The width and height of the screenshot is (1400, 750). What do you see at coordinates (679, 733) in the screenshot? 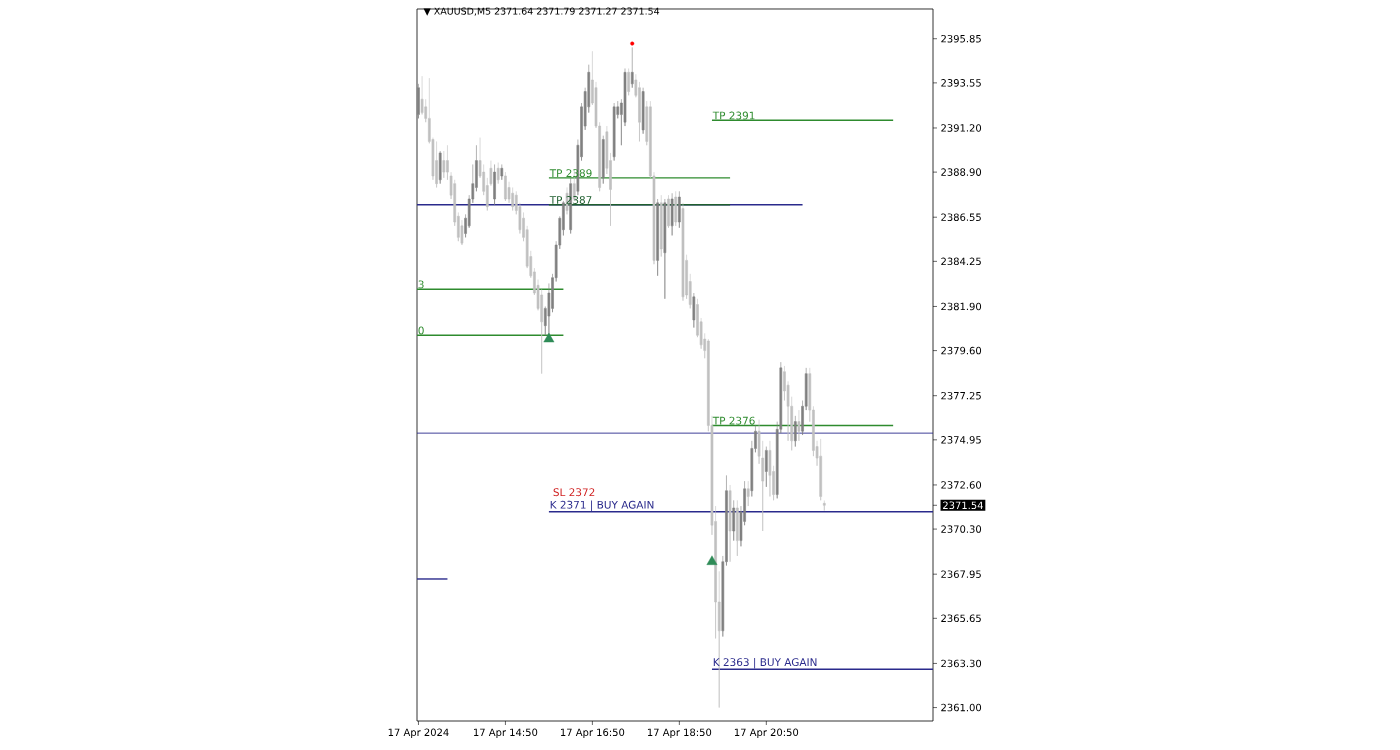
I see `x-tick-label: 17 Apr 18:50` at bounding box center [679, 733].